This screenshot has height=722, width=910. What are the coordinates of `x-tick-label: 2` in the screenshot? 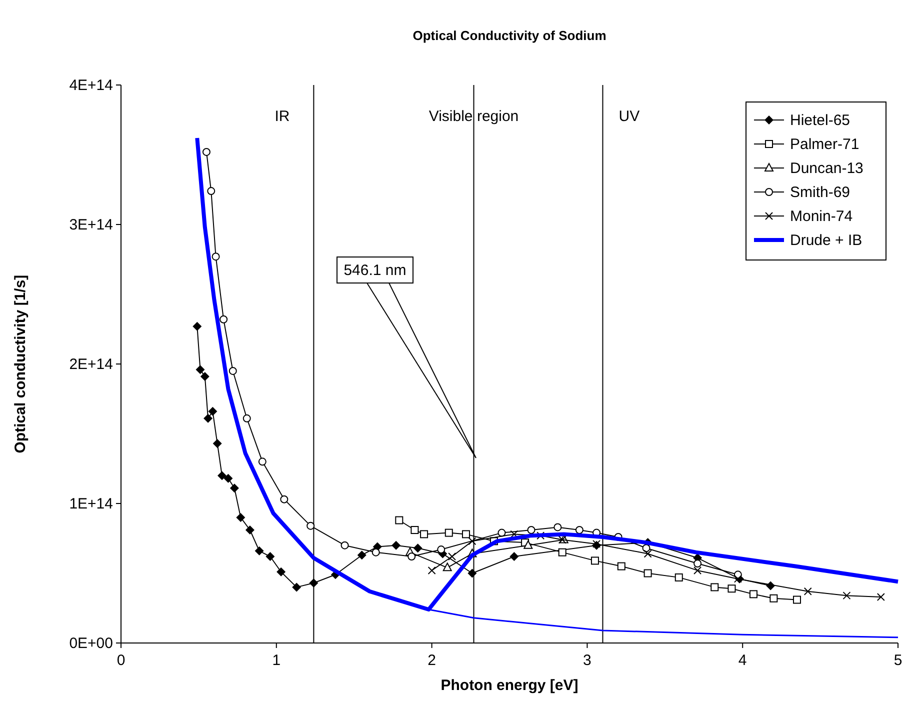 It's located at (432, 660).